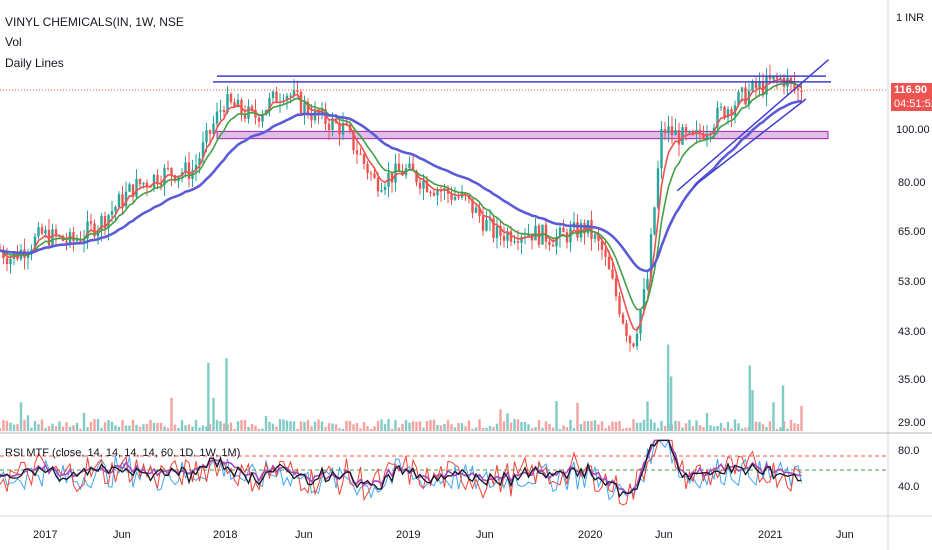  Describe the element at coordinates (304, 535) in the screenshot. I see `time-tick: Jun` at that location.